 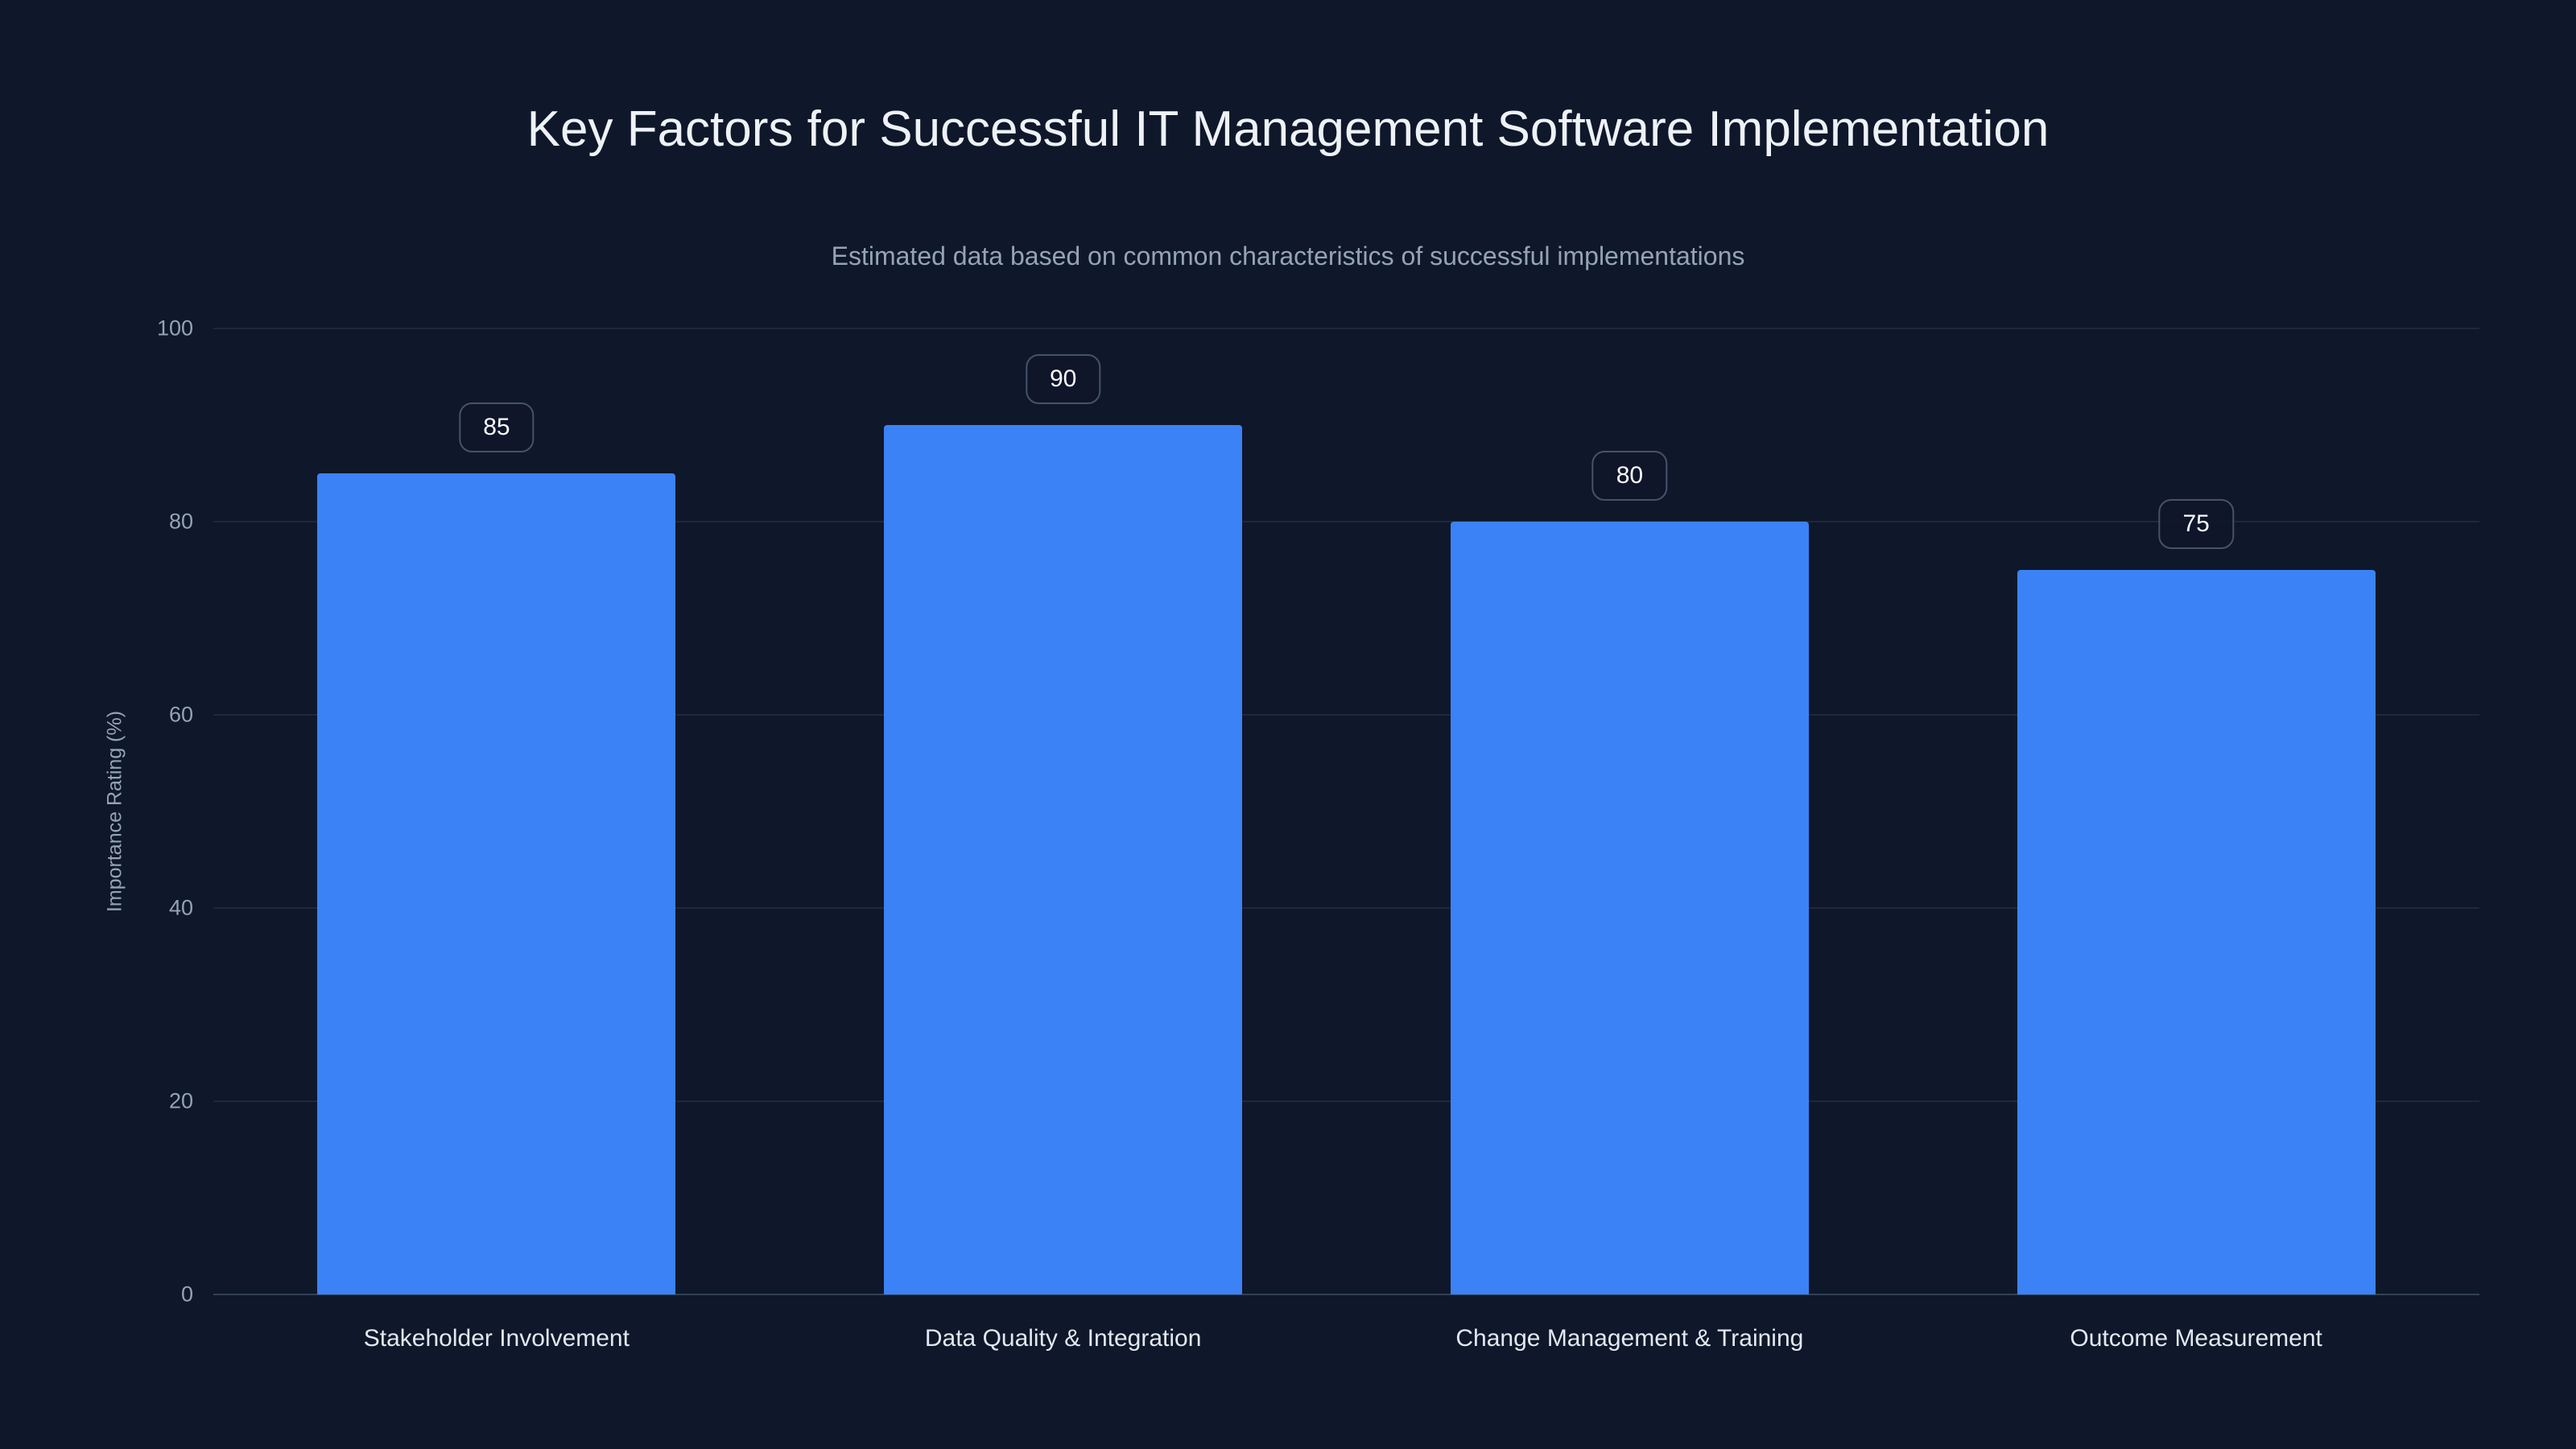 I want to click on bar-stakeholder-involvement, so click(x=496, y=884).